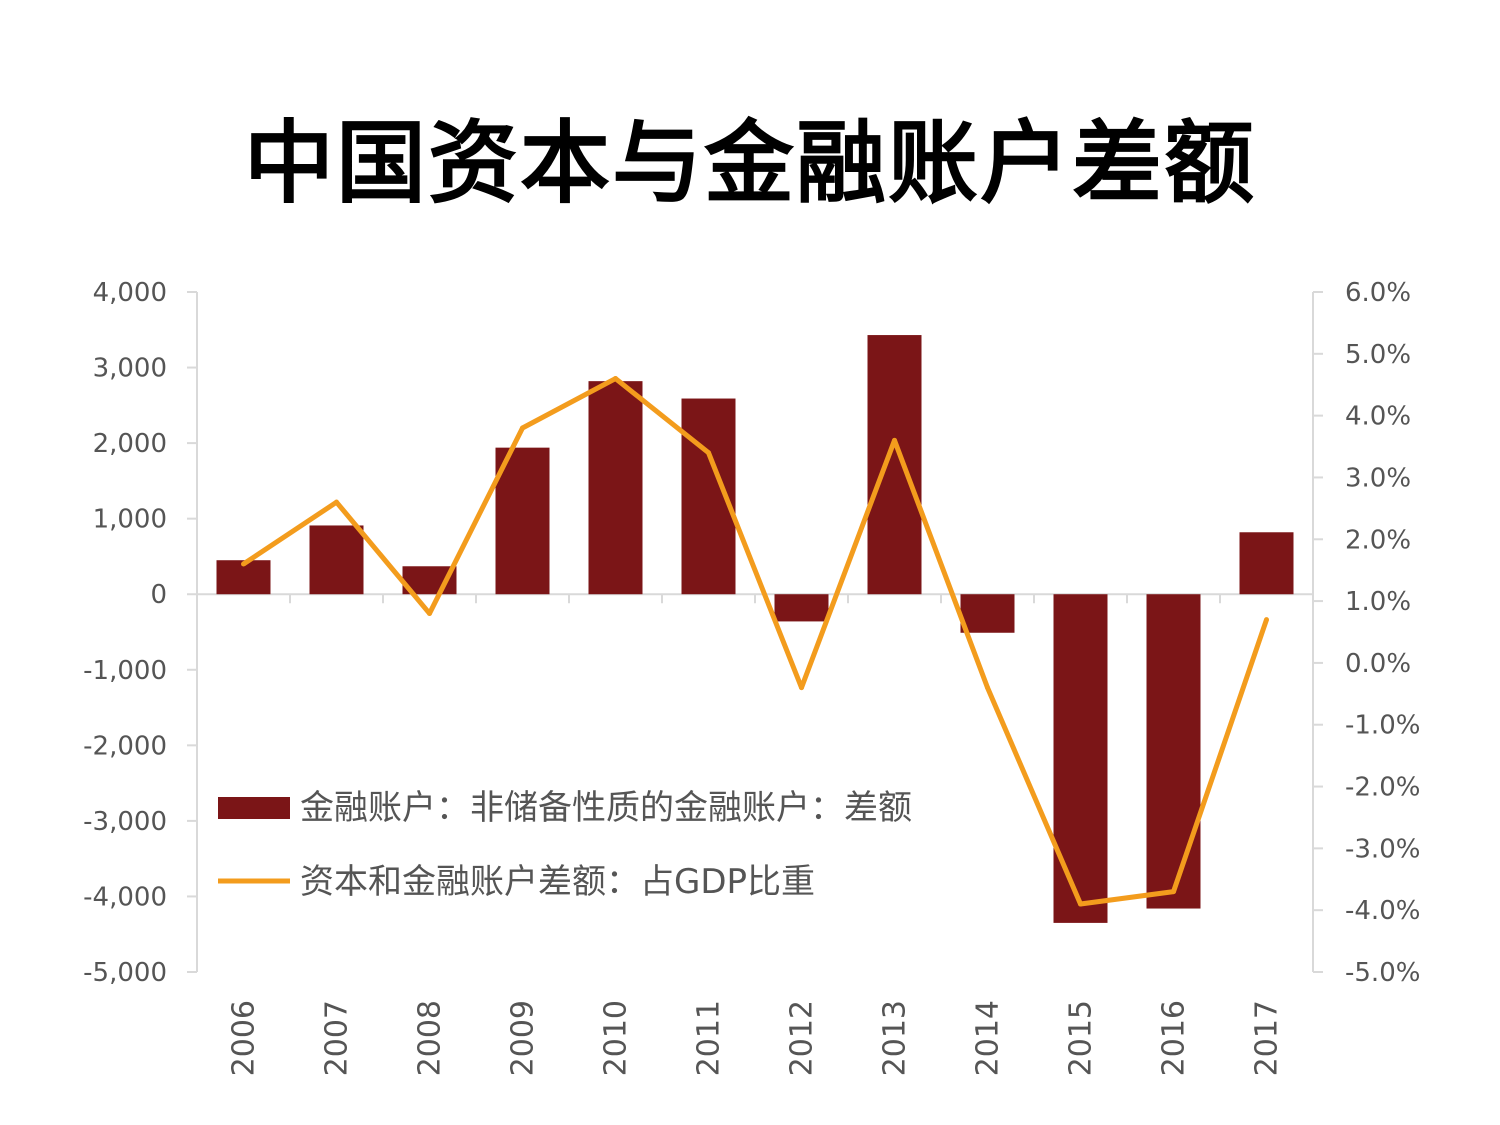 Image resolution: width=1500 pixels, height=1125 pixels. Describe the element at coordinates (130, 444) in the screenshot. I see `left-tick-label: 2,000` at that location.